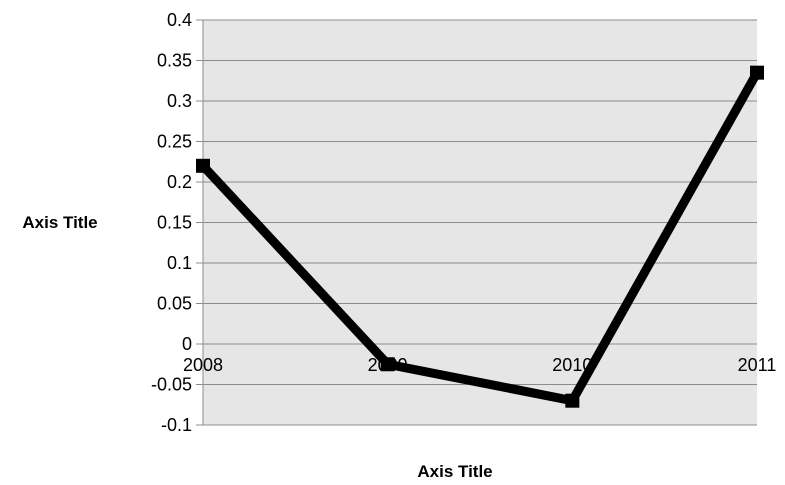 The image size is (785, 485). Describe the element at coordinates (454, 471) in the screenshot. I see `x-axis-title: Axis Title` at that location.